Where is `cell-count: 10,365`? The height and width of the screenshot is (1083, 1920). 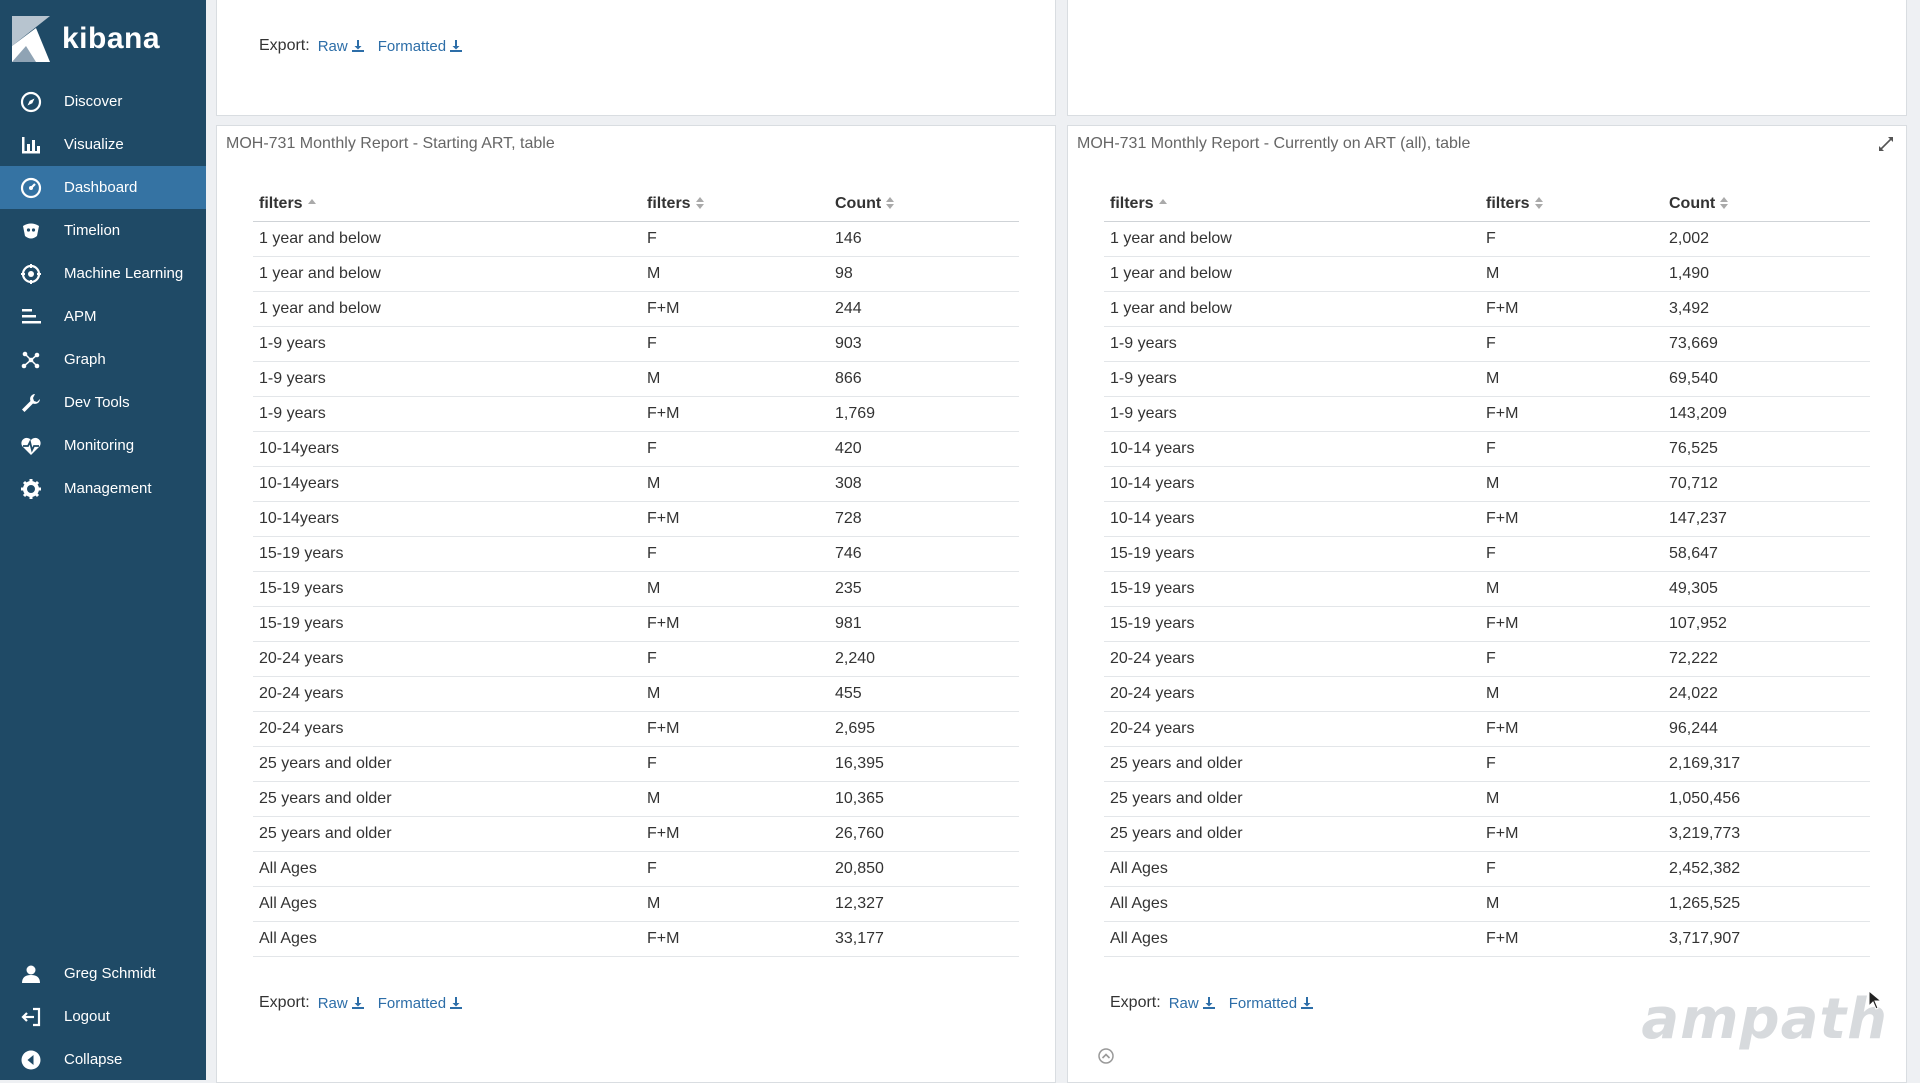
cell-count: 10,365 is located at coordinates (924, 799).